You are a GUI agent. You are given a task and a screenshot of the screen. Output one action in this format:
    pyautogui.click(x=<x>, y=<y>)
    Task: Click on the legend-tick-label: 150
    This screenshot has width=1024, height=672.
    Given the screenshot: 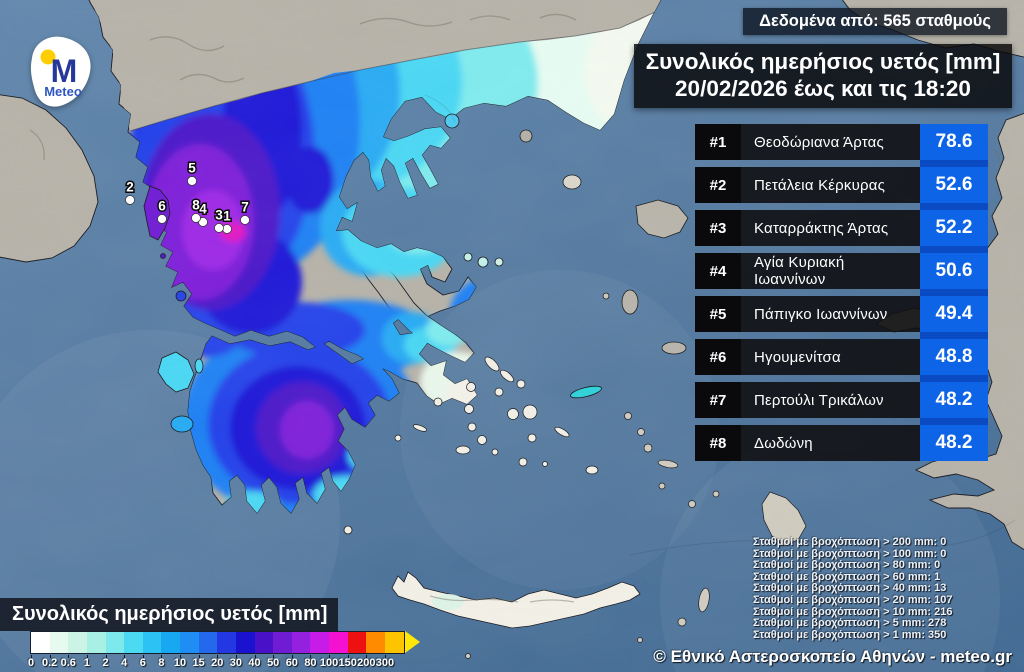 What is the action you would take?
    pyautogui.click(x=347, y=663)
    